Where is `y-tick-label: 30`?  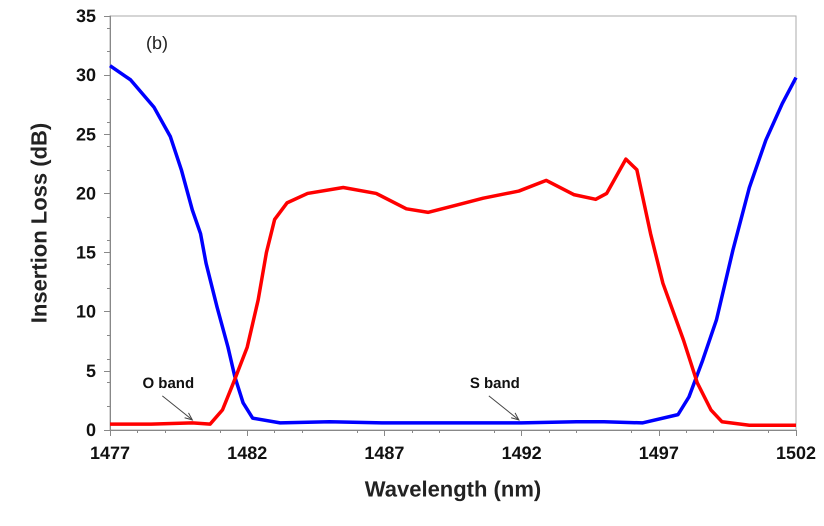
y-tick-label: 30 is located at coordinates (86, 75).